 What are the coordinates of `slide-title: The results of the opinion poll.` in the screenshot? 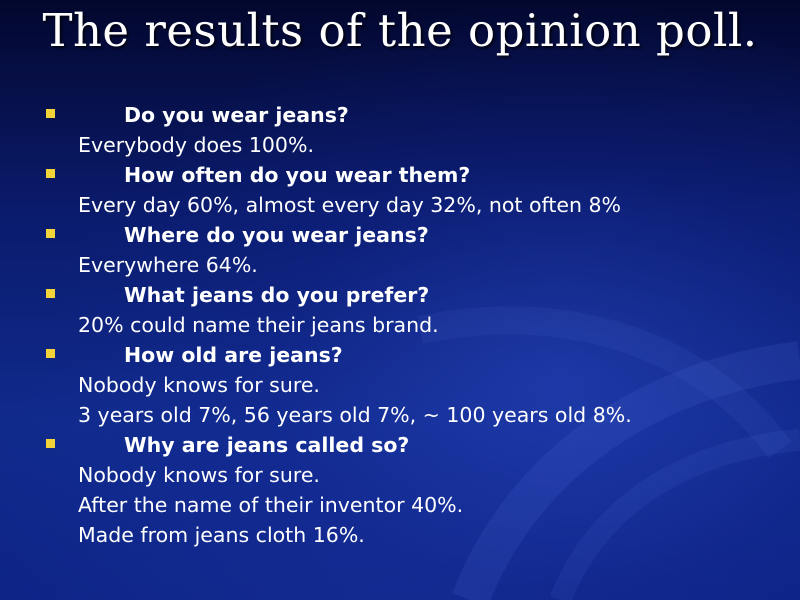 It's located at (400, 30).